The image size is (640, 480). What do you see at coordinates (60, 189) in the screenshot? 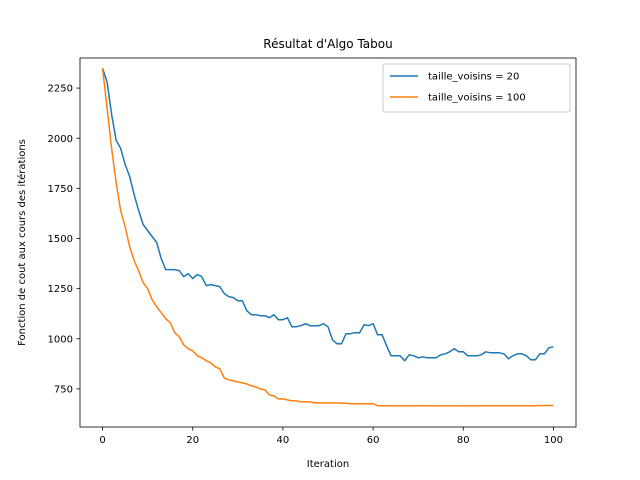
I see `y-tick-label: 1750` at bounding box center [60, 189].